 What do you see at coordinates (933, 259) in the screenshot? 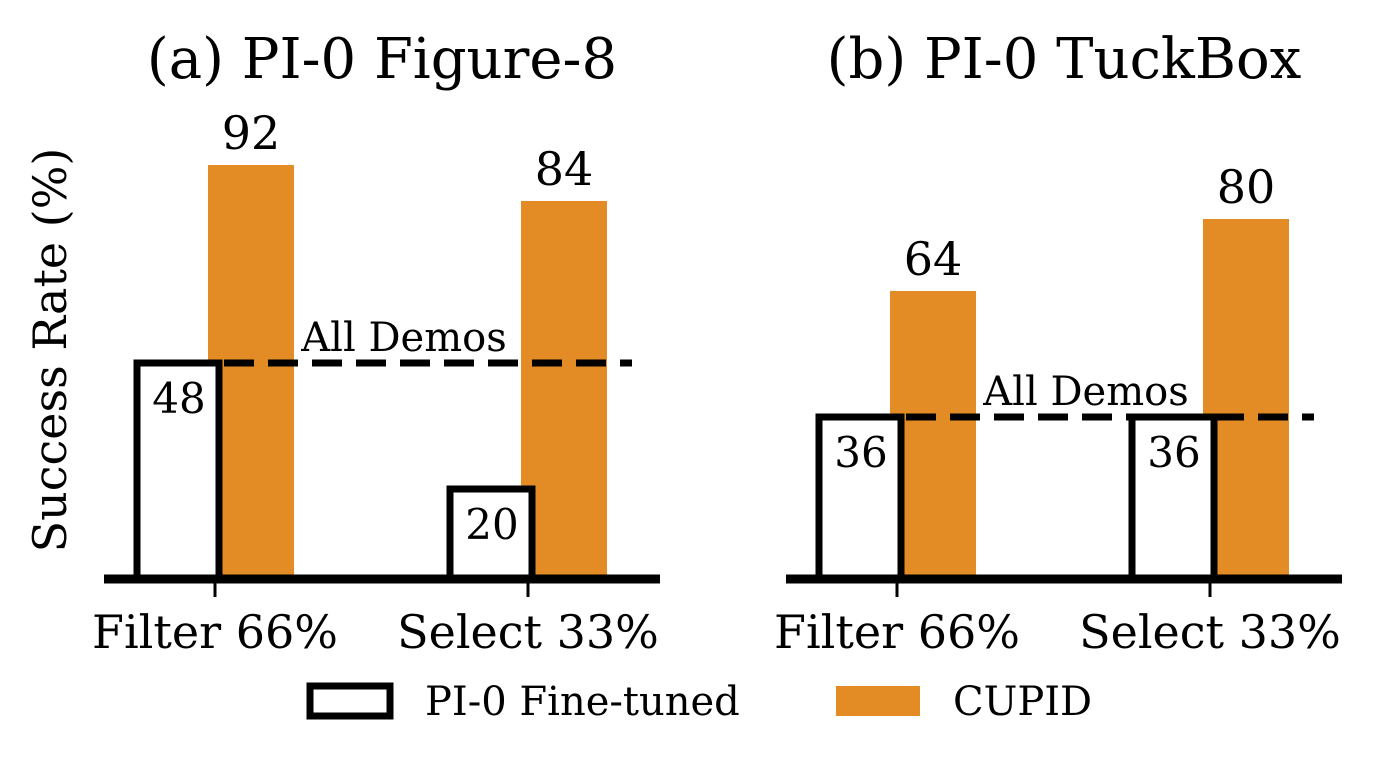
I see `value-label-cupid-b-0: 64` at bounding box center [933, 259].